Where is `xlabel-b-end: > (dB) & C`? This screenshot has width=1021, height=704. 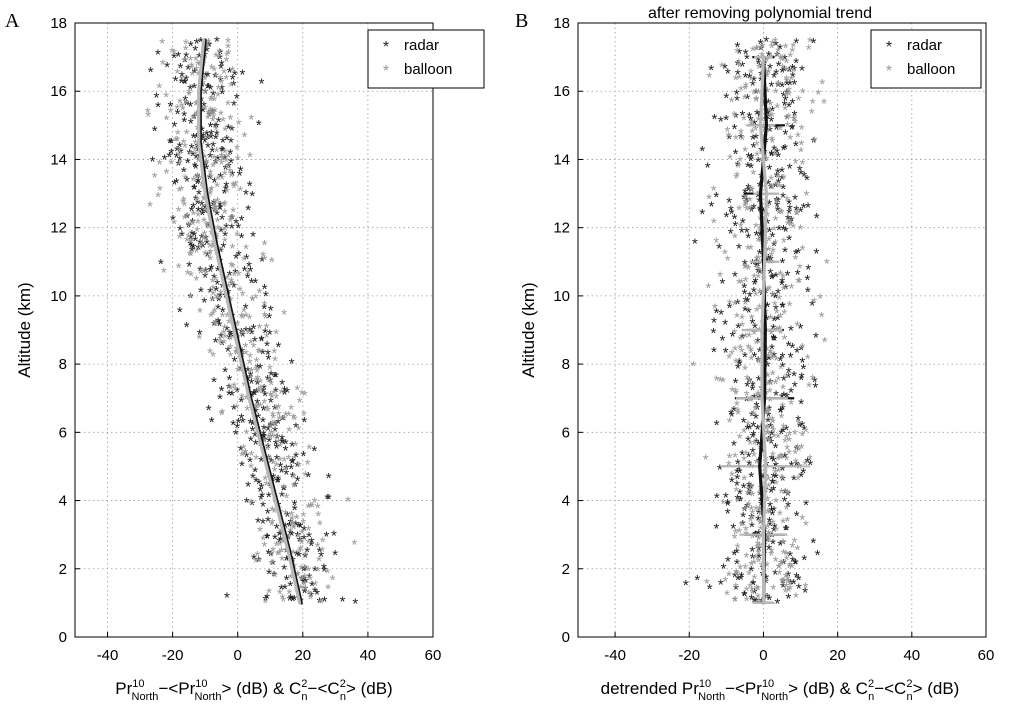
xlabel-b-end: > (dB) & C is located at coordinates (828, 688).